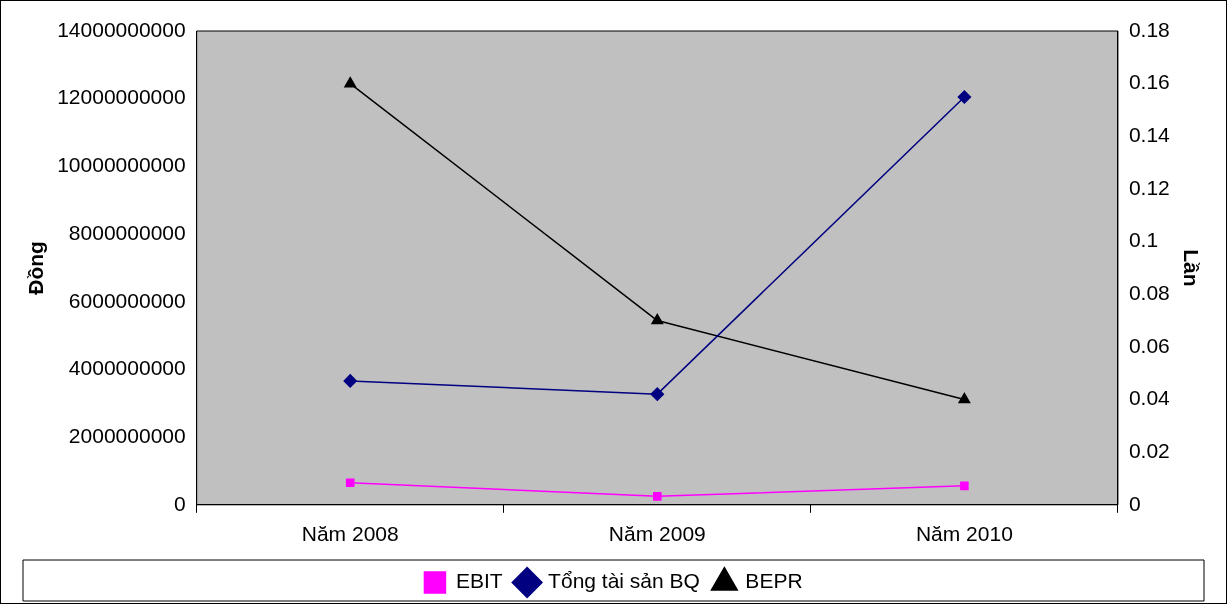 The height and width of the screenshot is (604, 1227). I want to click on x-tick-label: Năm 2010, so click(964, 534).